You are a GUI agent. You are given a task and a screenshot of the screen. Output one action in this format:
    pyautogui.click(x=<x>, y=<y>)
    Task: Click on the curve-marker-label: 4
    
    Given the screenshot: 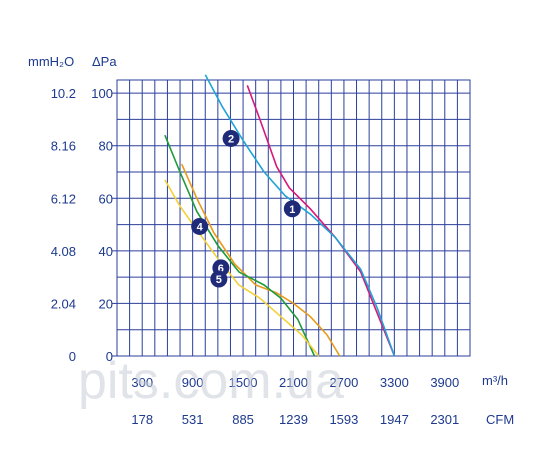 What is the action you would take?
    pyautogui.click(x=200, y=227)
    